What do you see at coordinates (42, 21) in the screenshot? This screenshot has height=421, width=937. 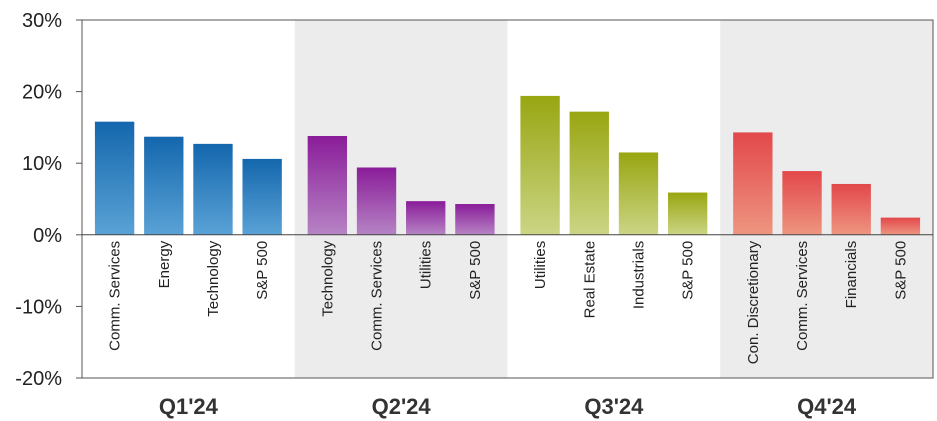 I see `y-tick-label: 30%` at bounding box center [42, 21].